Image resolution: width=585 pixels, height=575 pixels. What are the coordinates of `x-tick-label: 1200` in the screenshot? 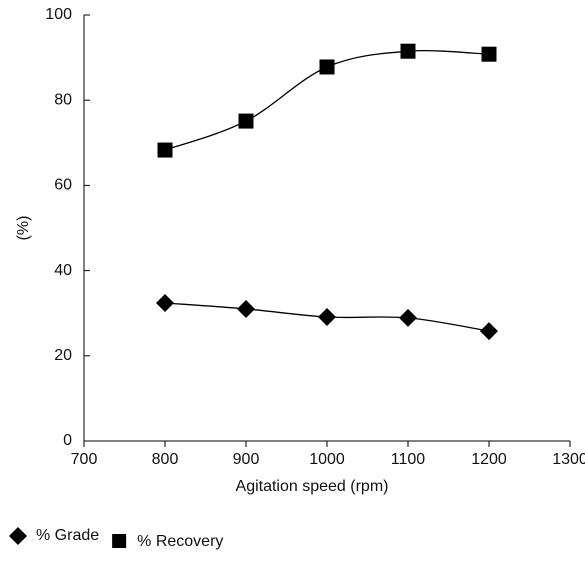 It's located at (489, 459).